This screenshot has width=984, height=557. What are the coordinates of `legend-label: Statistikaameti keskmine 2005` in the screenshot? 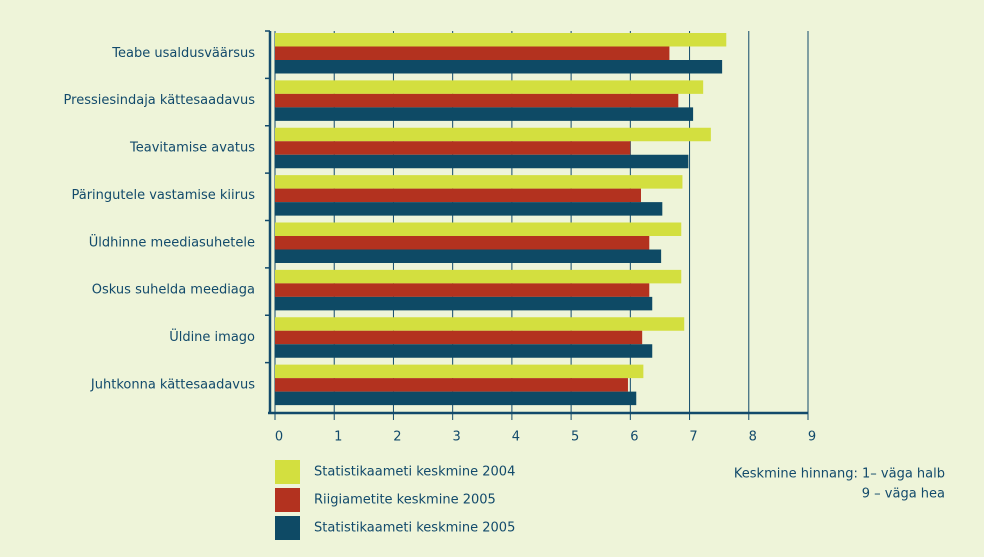 It's located at (414, 528).